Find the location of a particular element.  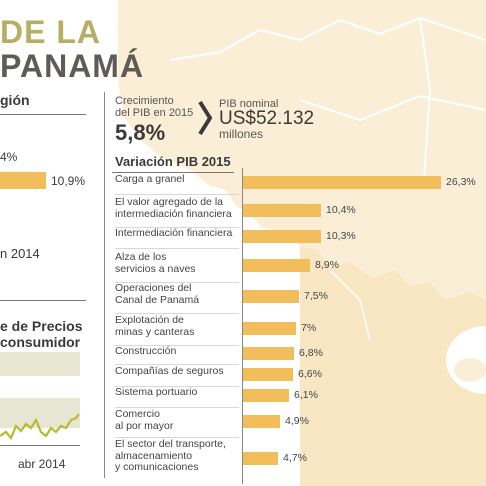

chart-title-underline is located at coordinates (173, 172).